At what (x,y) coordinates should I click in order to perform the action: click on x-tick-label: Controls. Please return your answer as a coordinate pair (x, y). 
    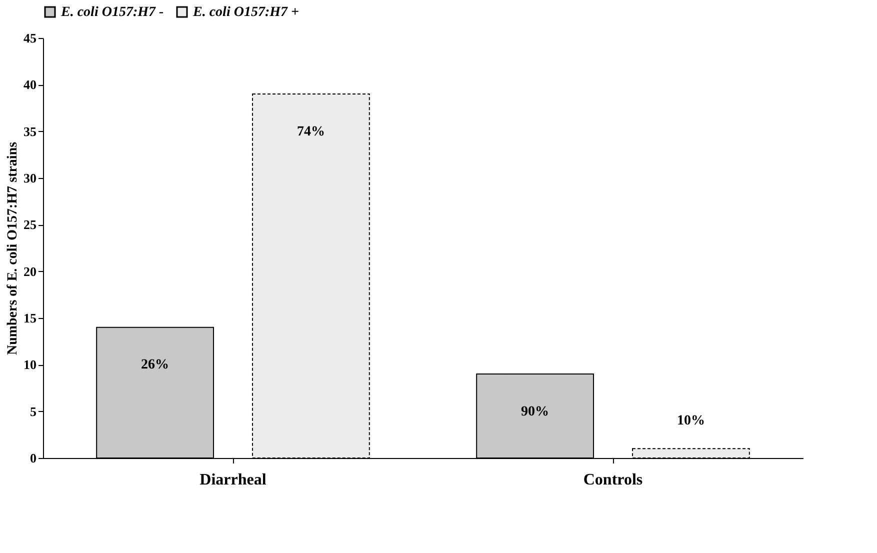
    Looking at the image, I should click on (613, 480).